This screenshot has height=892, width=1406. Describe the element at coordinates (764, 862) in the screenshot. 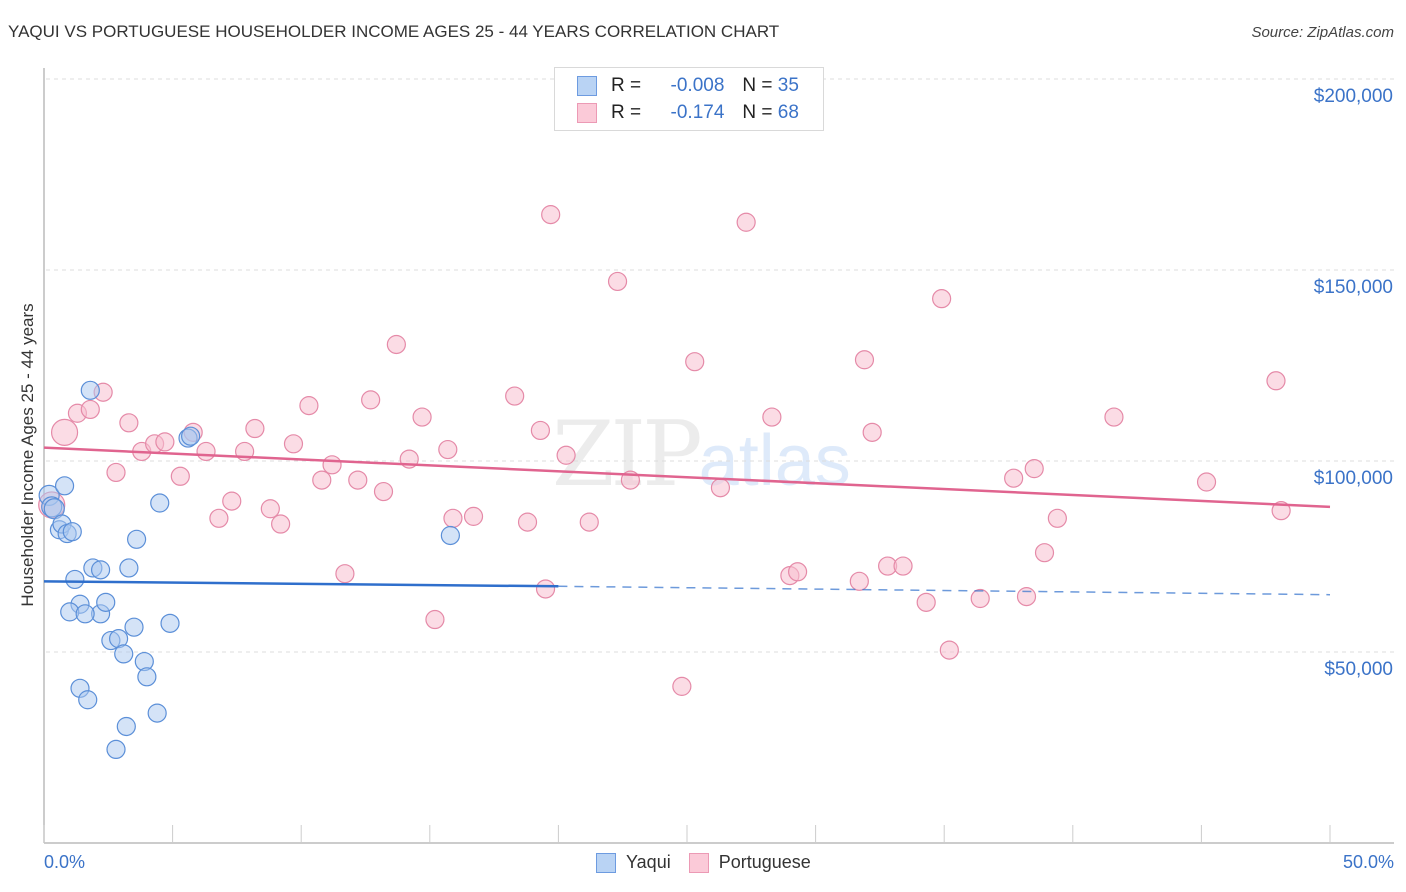

I see `legend-label-portuguese: Portuguese` at that location.